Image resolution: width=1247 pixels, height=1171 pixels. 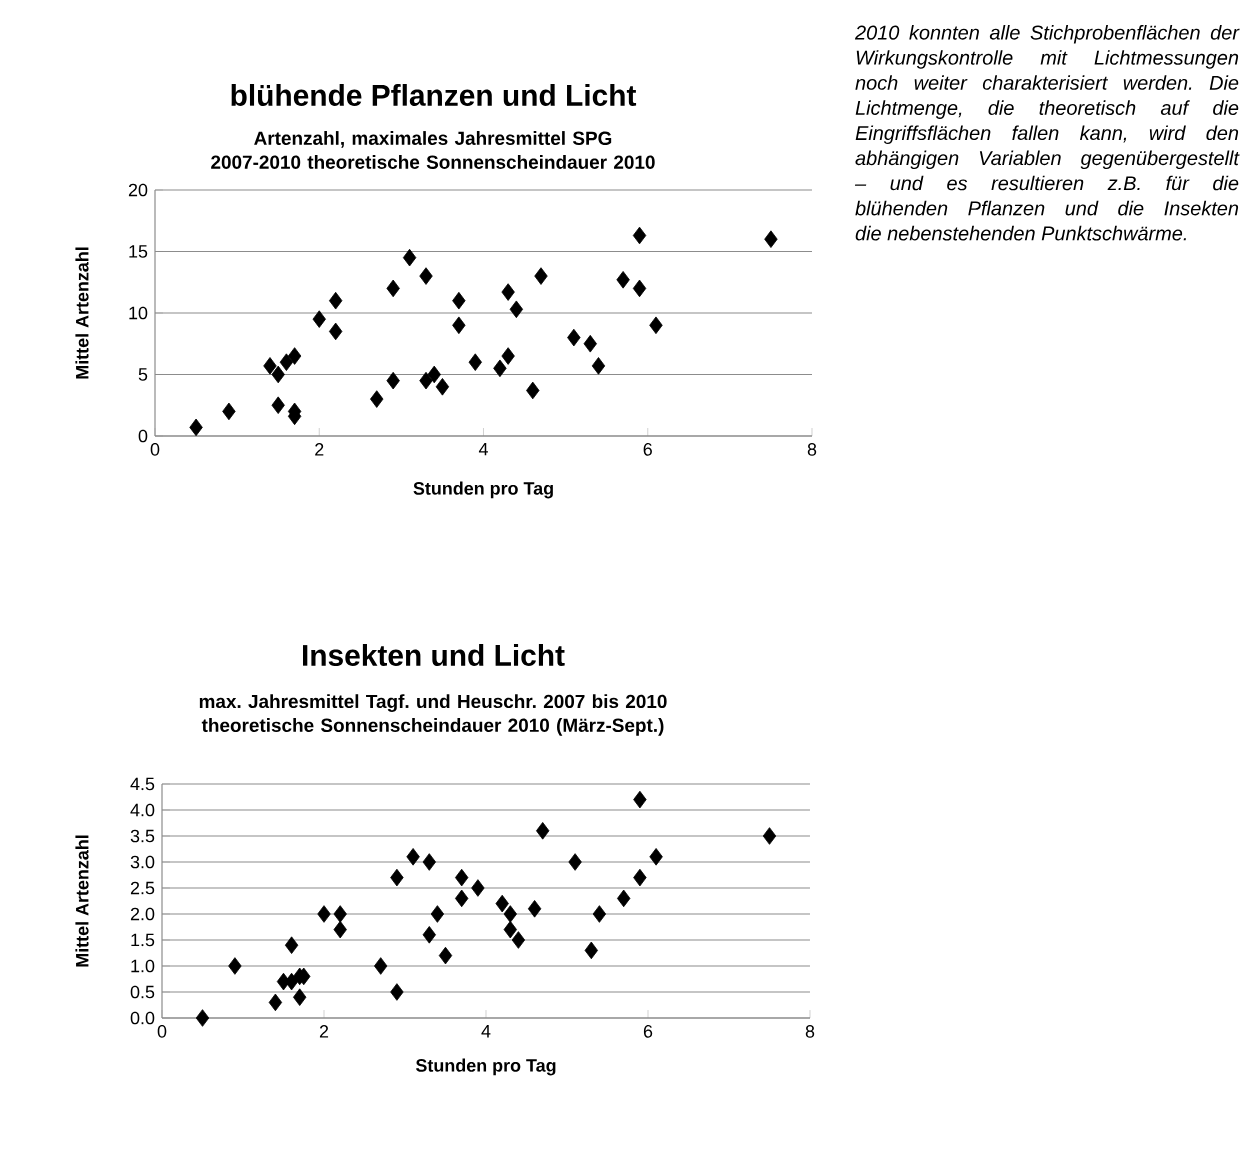 I want to click on y-tick-label: 4.5, so click(x=142, y=784).